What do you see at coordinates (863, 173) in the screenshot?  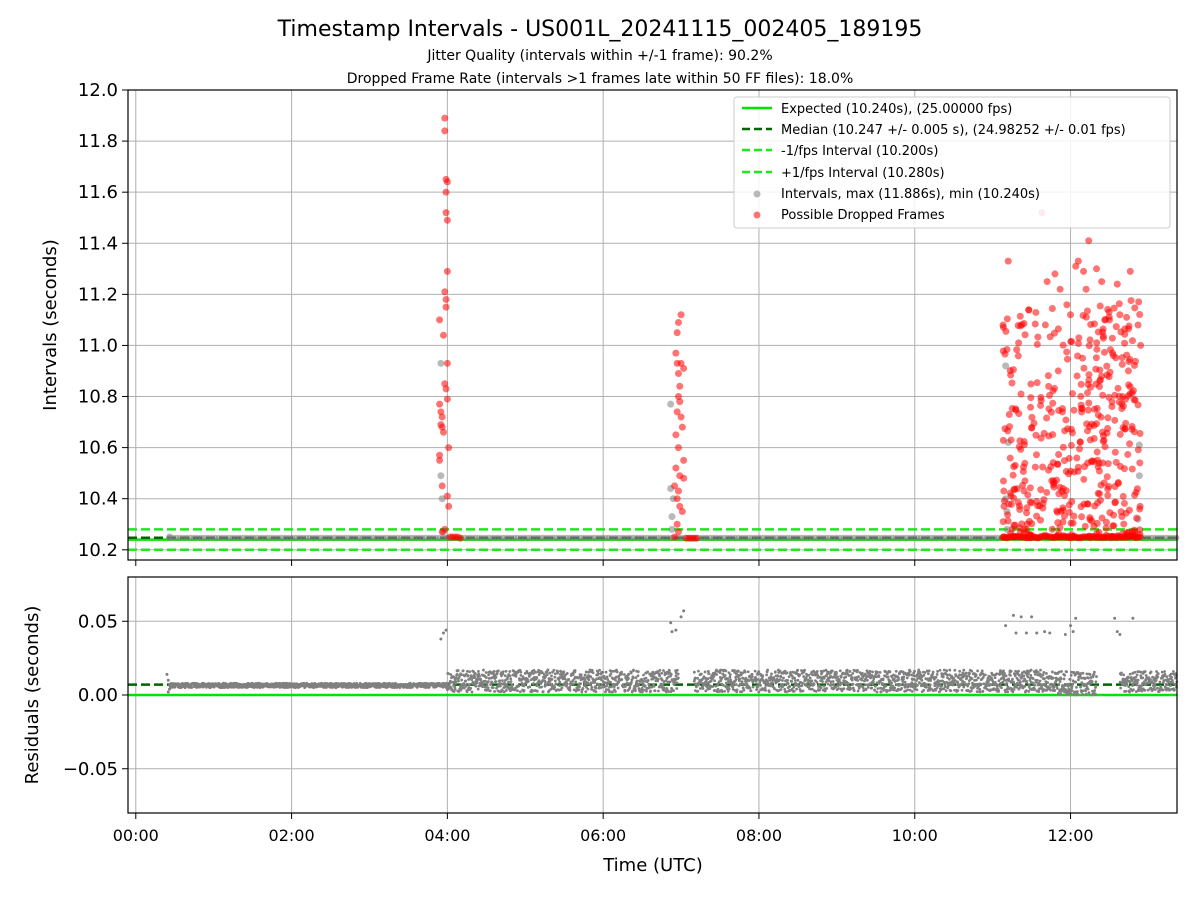 I see `legend-plus-fps-label: +1/fps Interval (10.280s)` at bounding box center [863, 173].